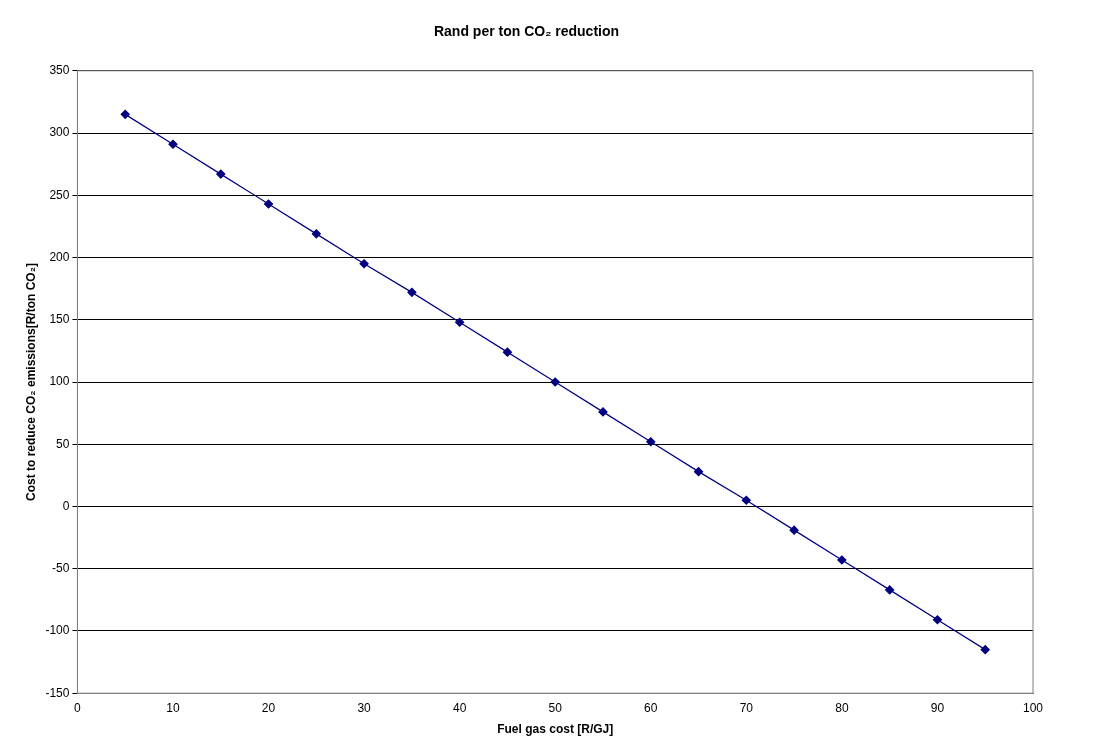  Describe the element at coordinates (268, 707) in the screenshot. I see `x-tick-label: 20` at that location.